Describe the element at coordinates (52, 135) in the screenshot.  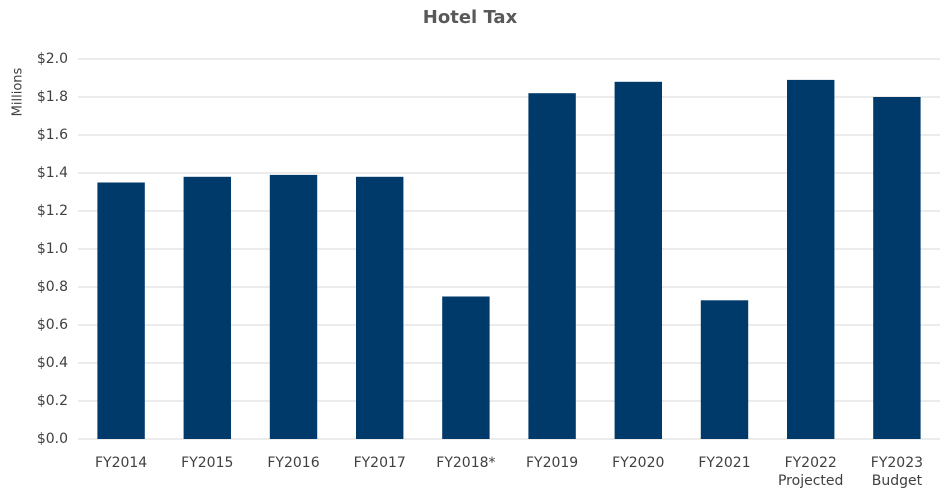
I see `y-tick-label: $1.6` at that location.